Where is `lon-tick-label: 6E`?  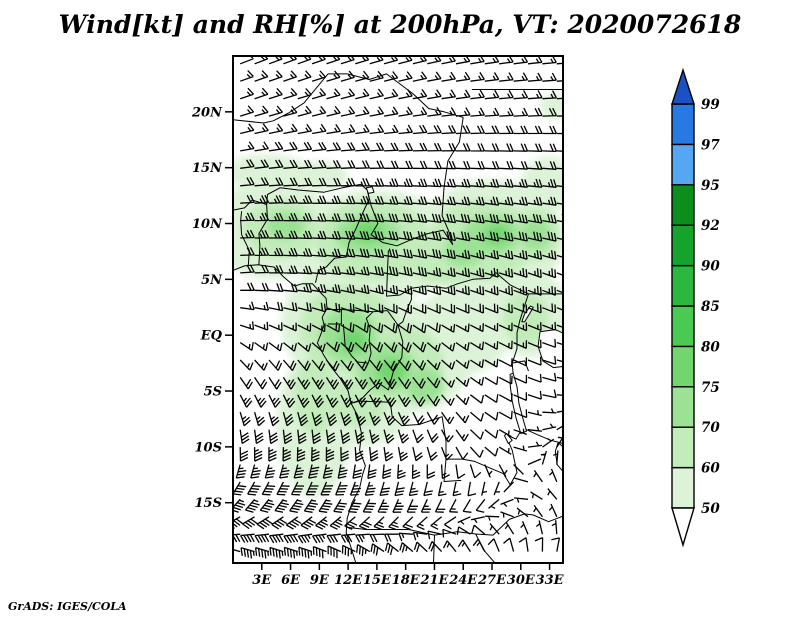 lon-tick-label: 6E is located at coordinates (291, 580).